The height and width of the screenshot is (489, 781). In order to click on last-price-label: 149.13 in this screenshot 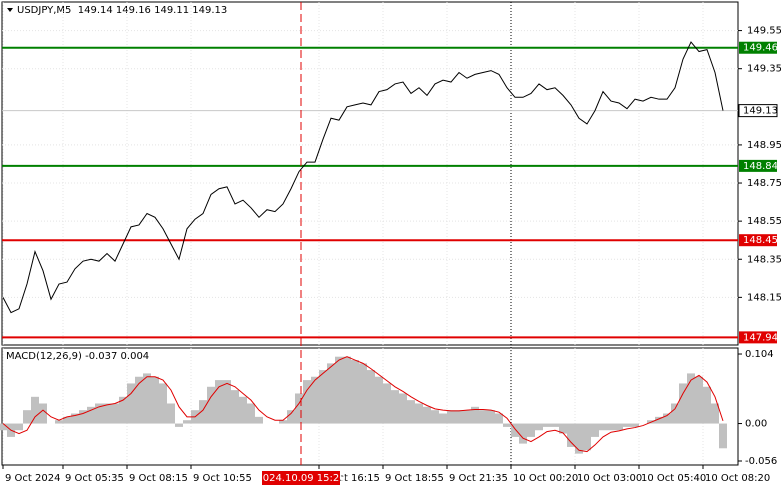, I will do `click(760, 111)`.